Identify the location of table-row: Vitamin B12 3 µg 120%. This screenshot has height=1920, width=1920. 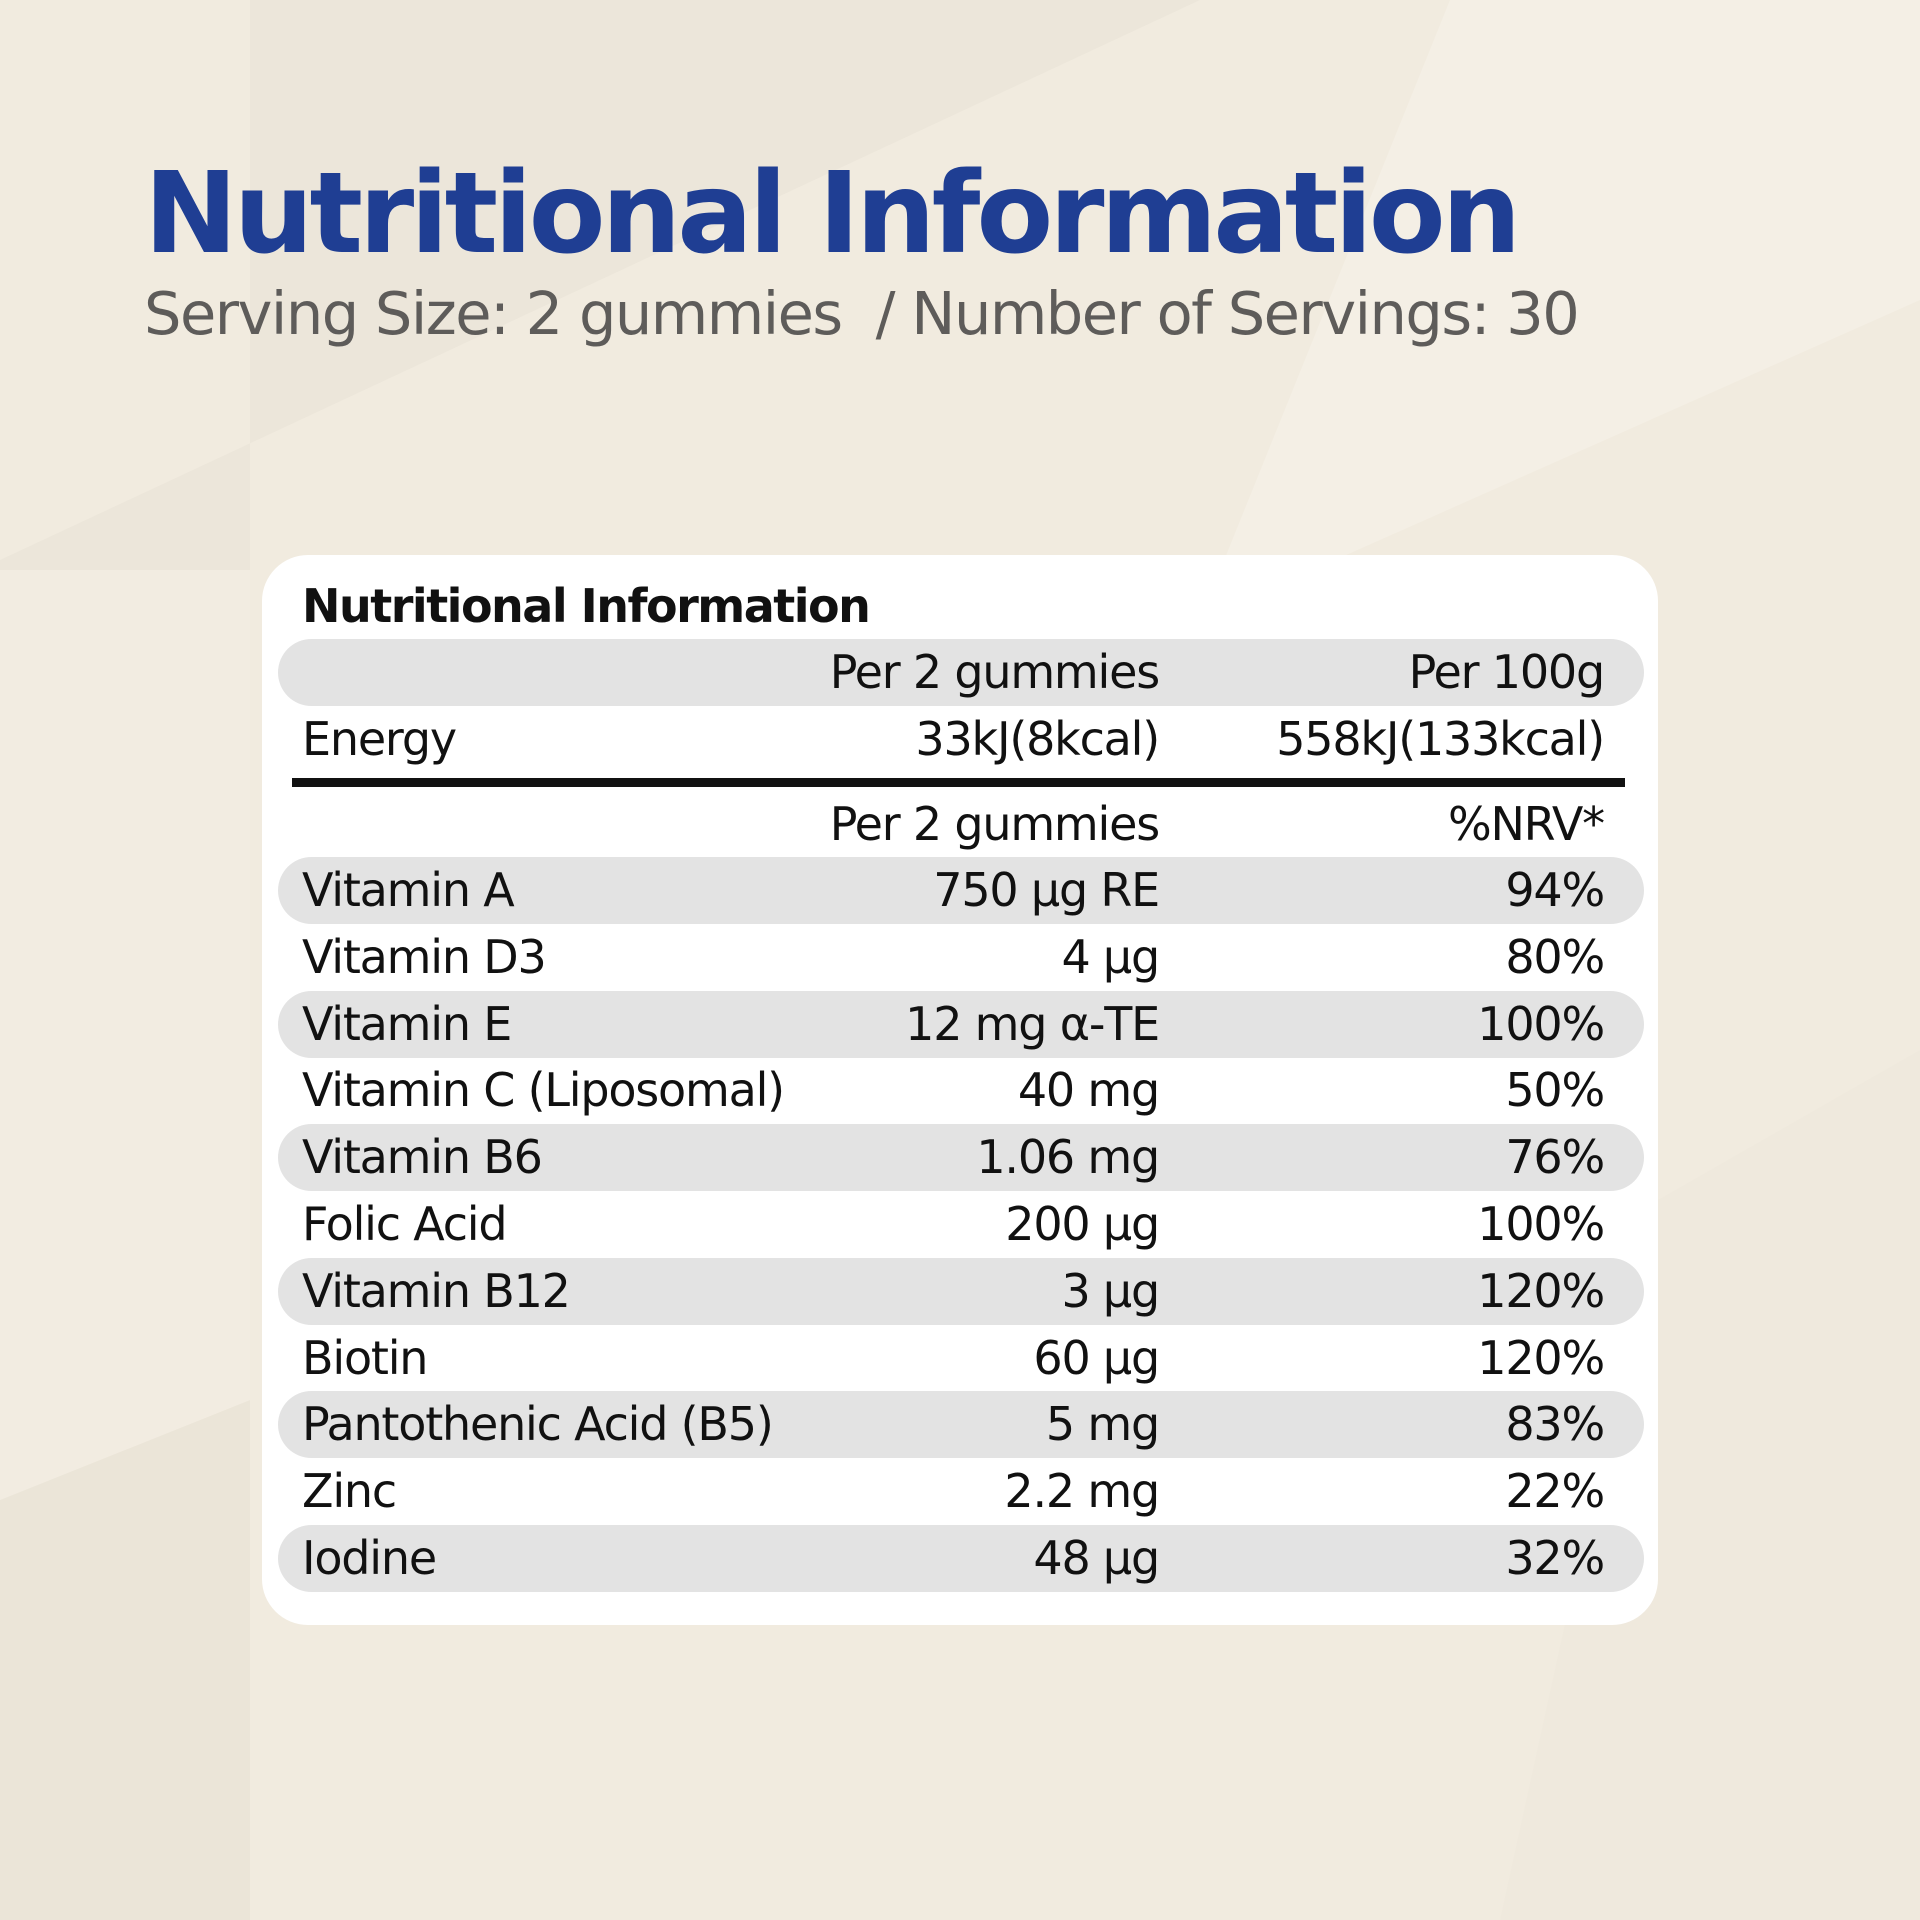
(961, 1291).